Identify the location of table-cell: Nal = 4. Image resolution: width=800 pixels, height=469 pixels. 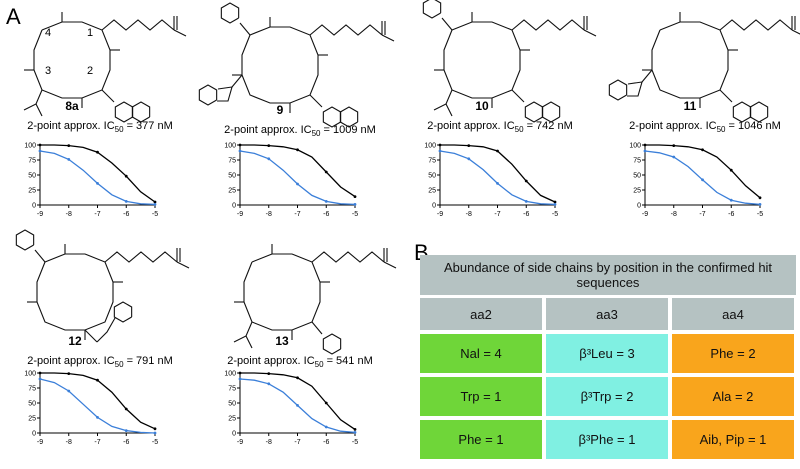
(481, 353).